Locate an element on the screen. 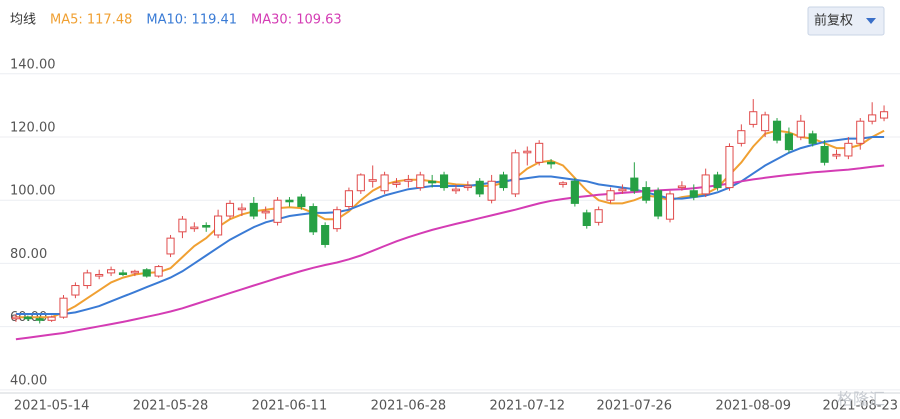 The image size is (900, 419). indicator-label: 均线 is located at coordinates (23, 20).